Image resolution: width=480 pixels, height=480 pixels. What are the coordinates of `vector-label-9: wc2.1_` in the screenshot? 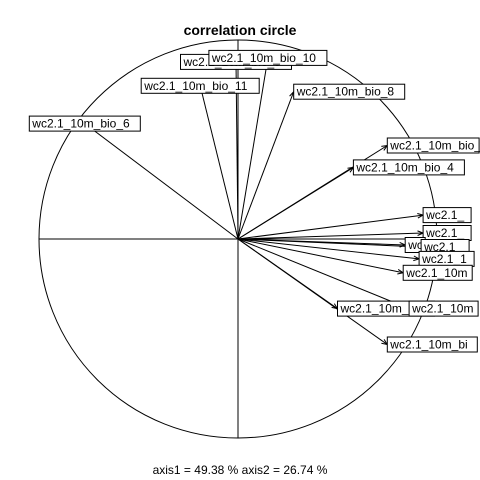 It's located at (444, 233).